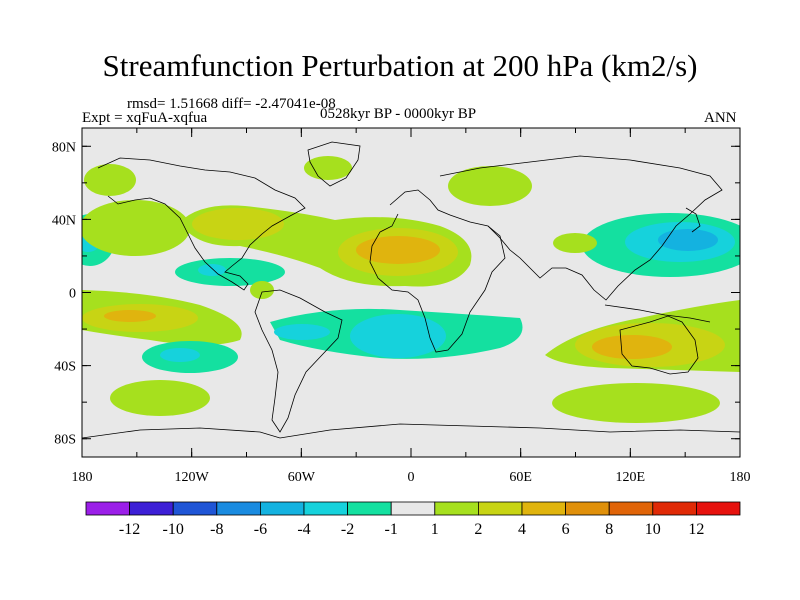 The height and width of the screenshot is (600, 800). What do you see at coordinates (65, 440) in the screenshot?
I see `y-tick-label: 80S` at bounding box center [65, 440].